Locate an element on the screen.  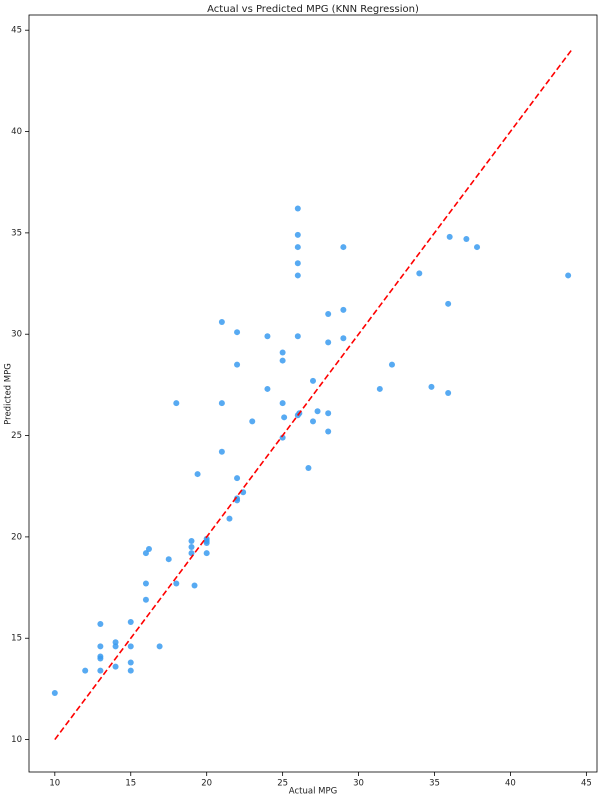
y-tick-label: 20 is located at coordinates (16, 537).